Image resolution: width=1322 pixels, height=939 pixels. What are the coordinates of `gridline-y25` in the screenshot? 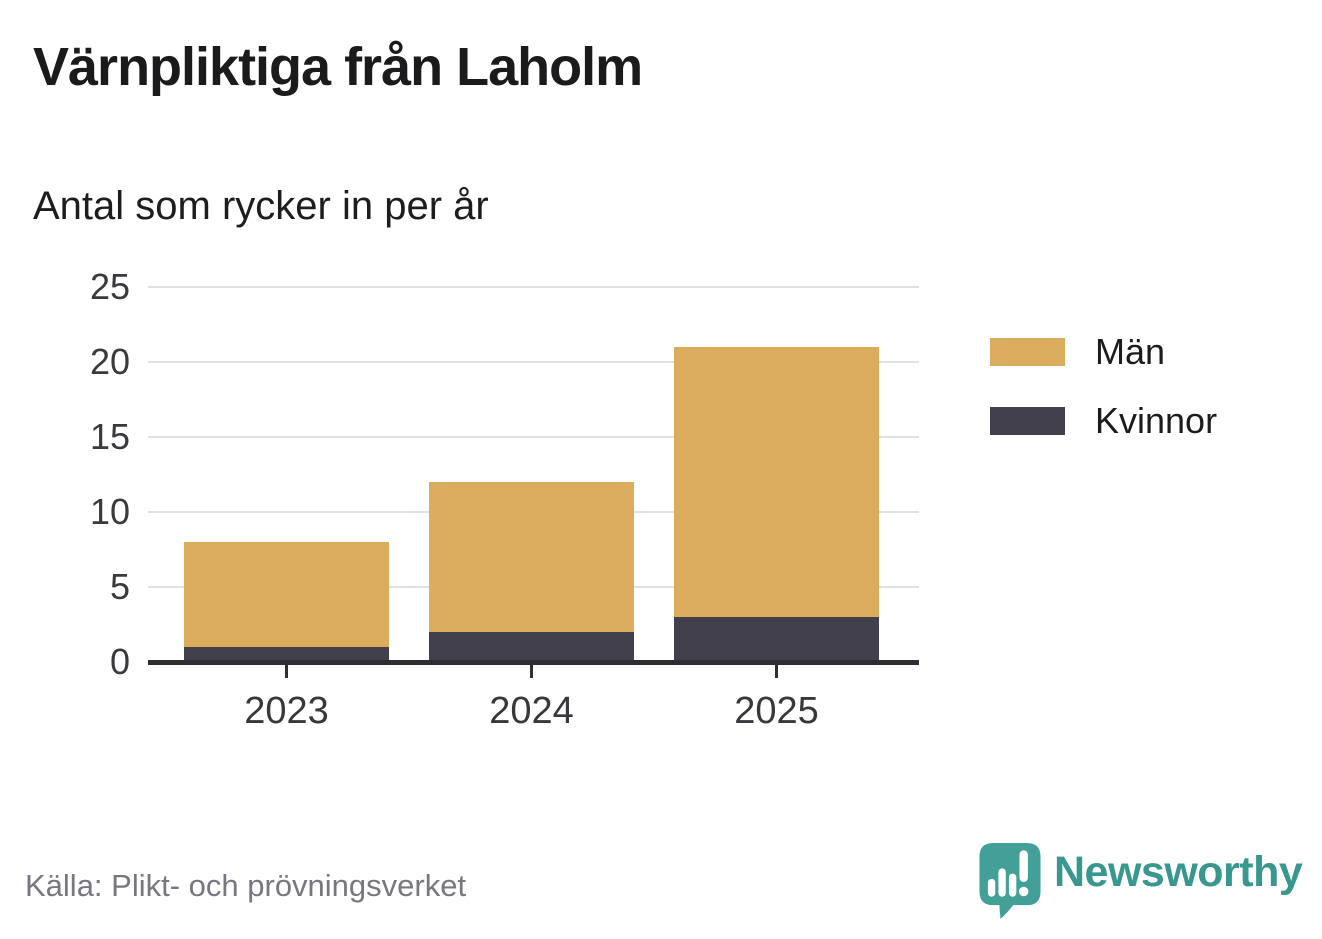 It's located at (533, 287).